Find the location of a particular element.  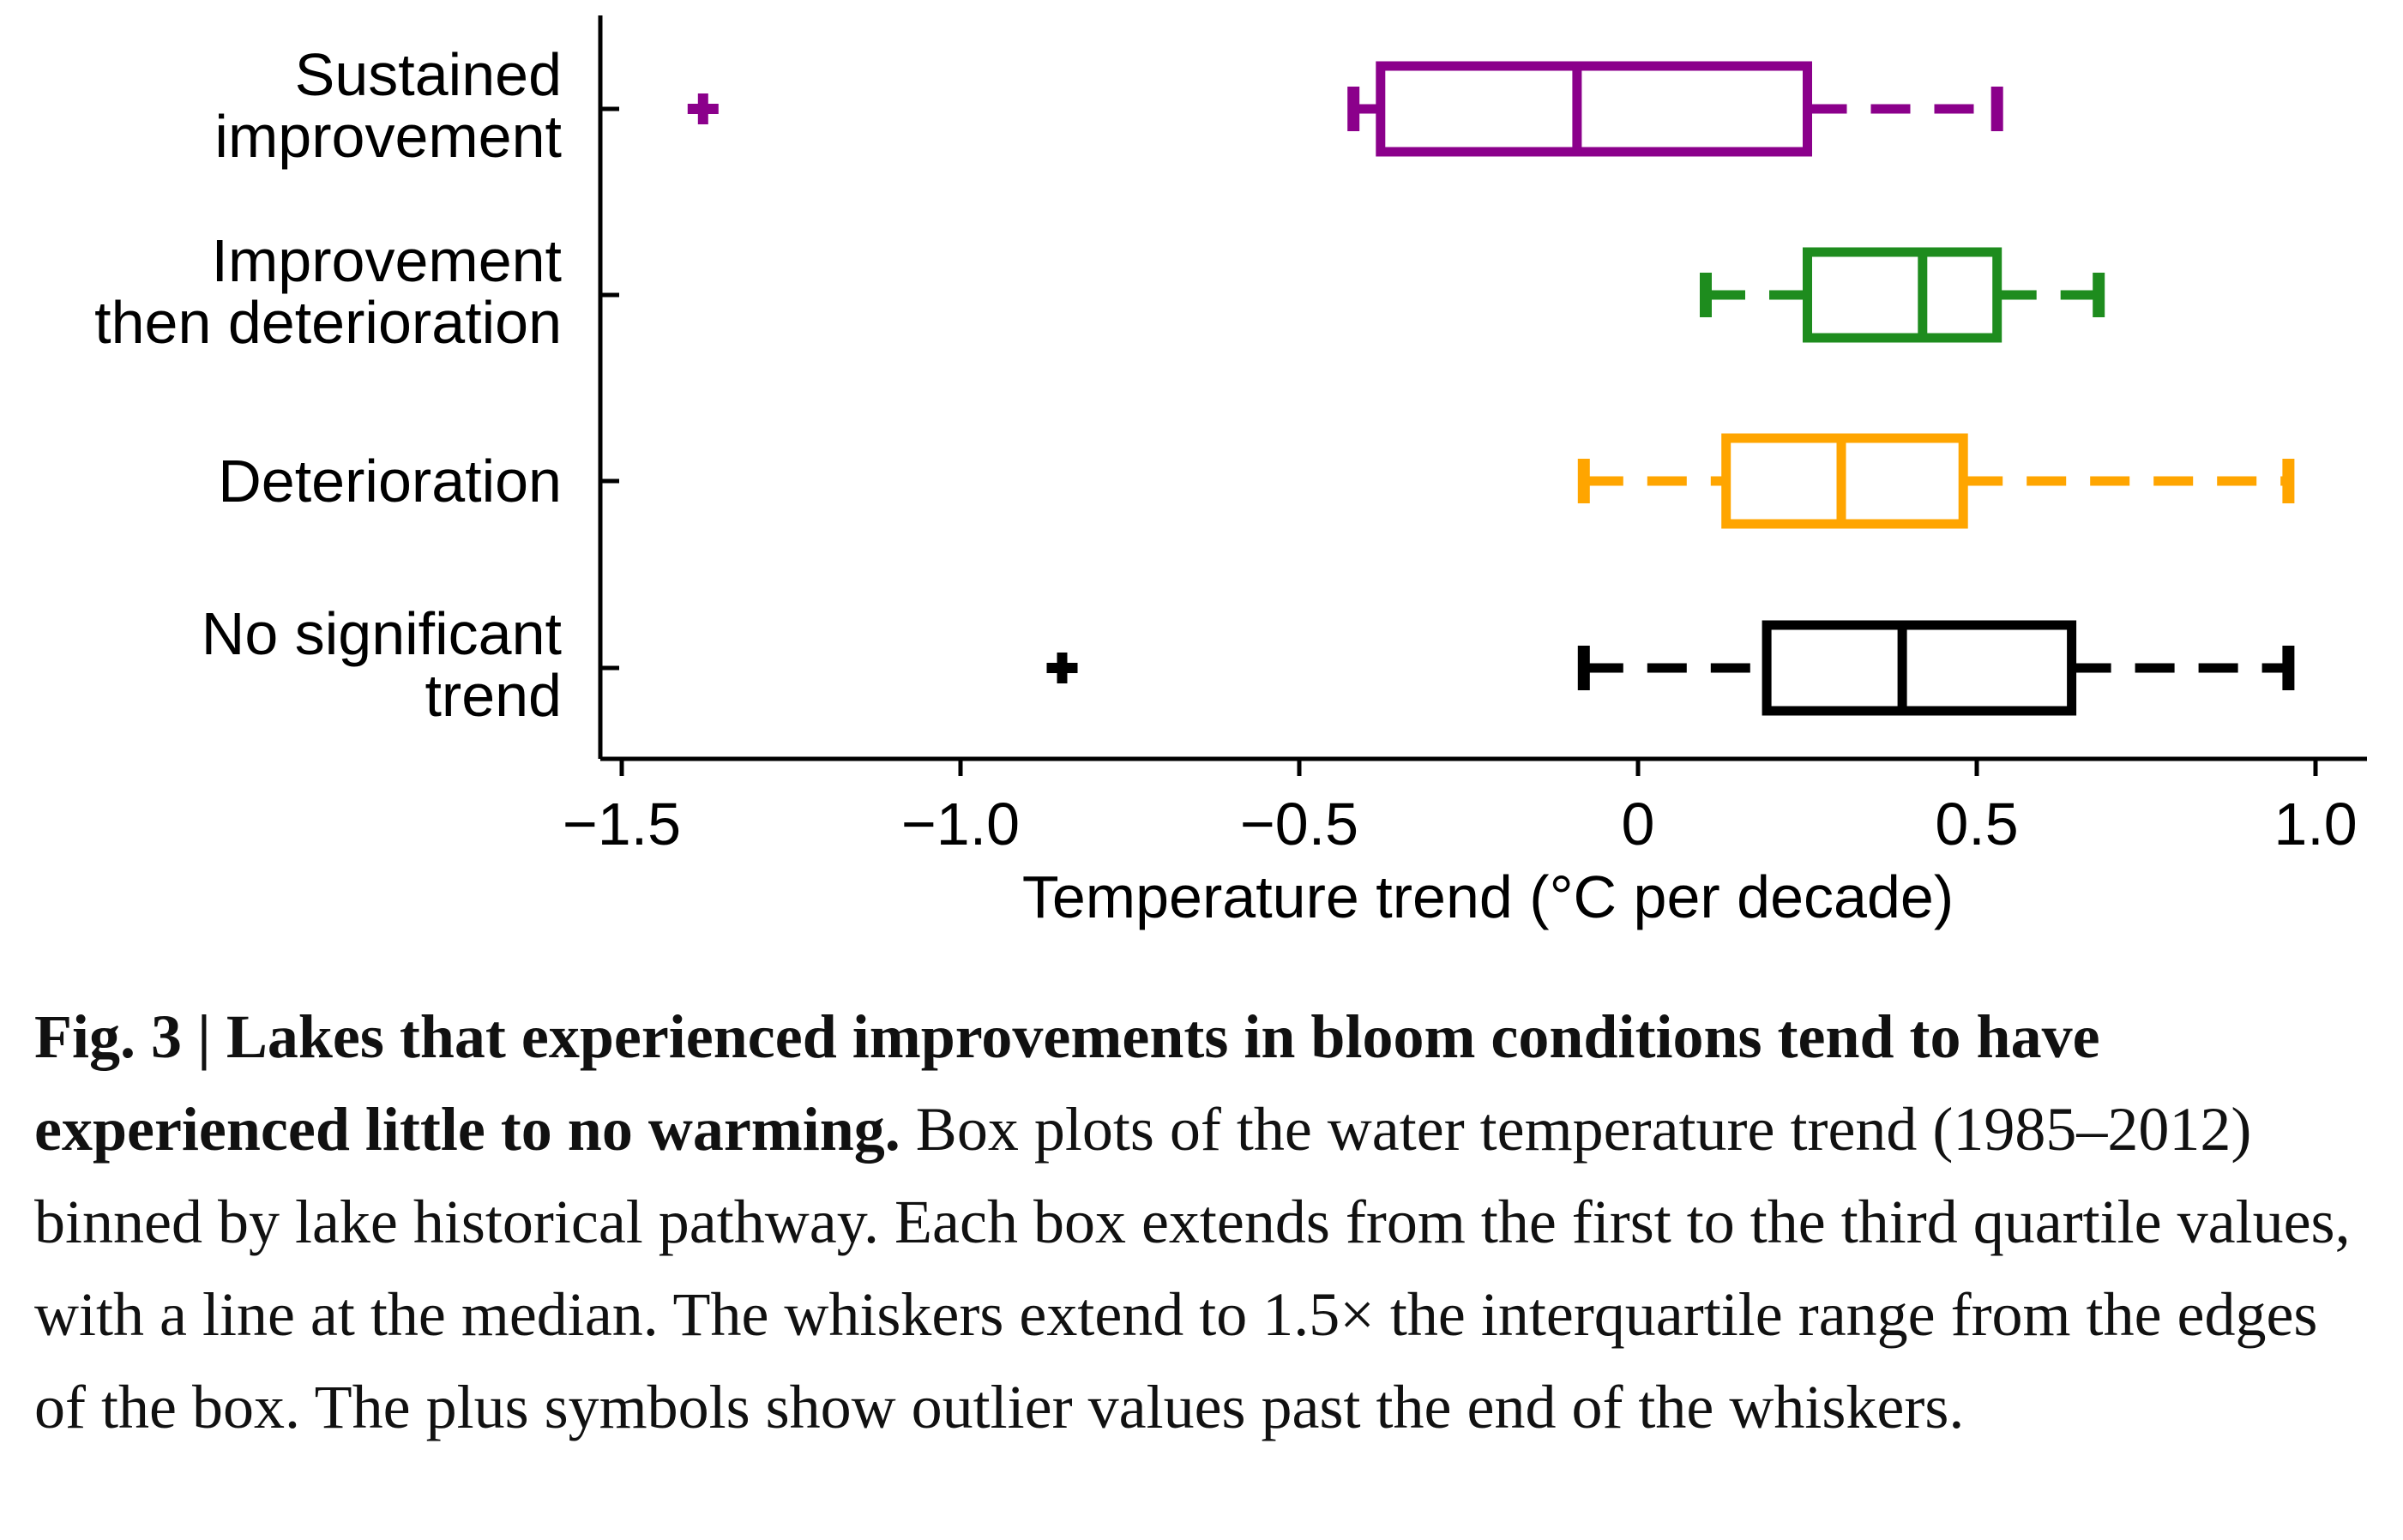

x-axis-title: Temperature trend (°C per decade) is located at coordinates (1488, 896).